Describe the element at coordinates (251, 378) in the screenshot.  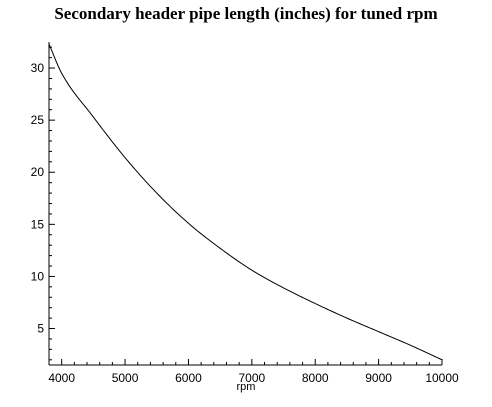
I see `x-tick-label: 7000` at that location.